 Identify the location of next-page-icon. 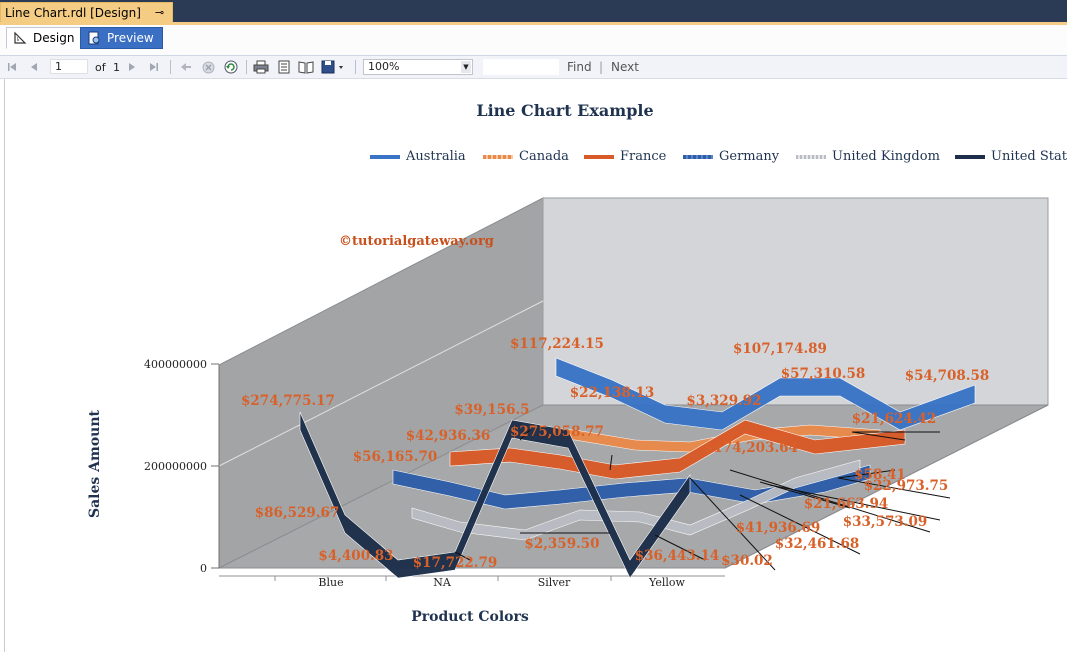
(132, 67).